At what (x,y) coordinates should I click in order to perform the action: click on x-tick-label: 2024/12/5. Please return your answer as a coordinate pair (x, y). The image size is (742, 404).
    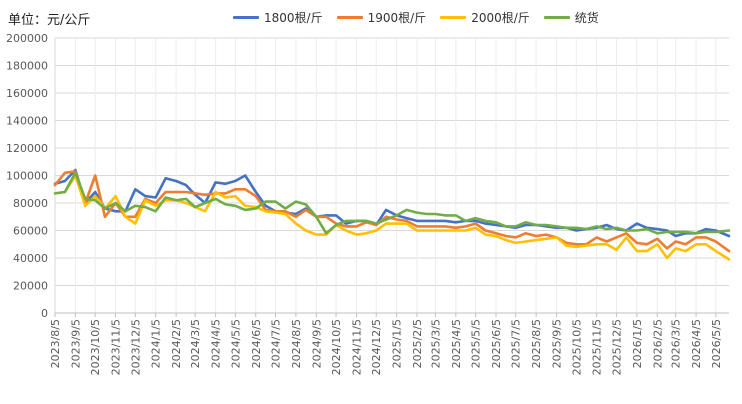
    Looking at the image, I should click on (376, 347).